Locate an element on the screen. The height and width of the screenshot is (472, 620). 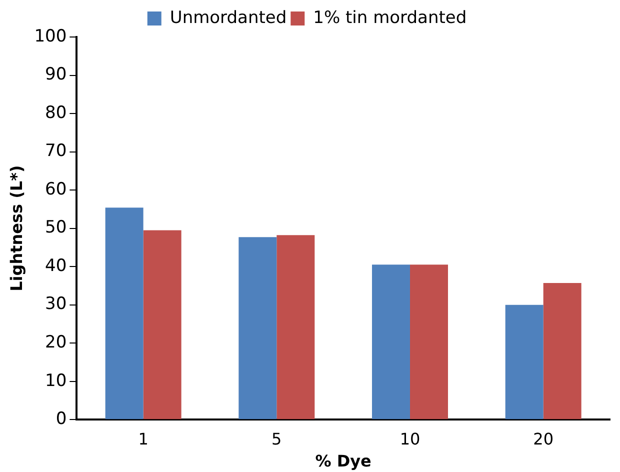
x-tick-label: 1 is located at coordinates (143, 438).